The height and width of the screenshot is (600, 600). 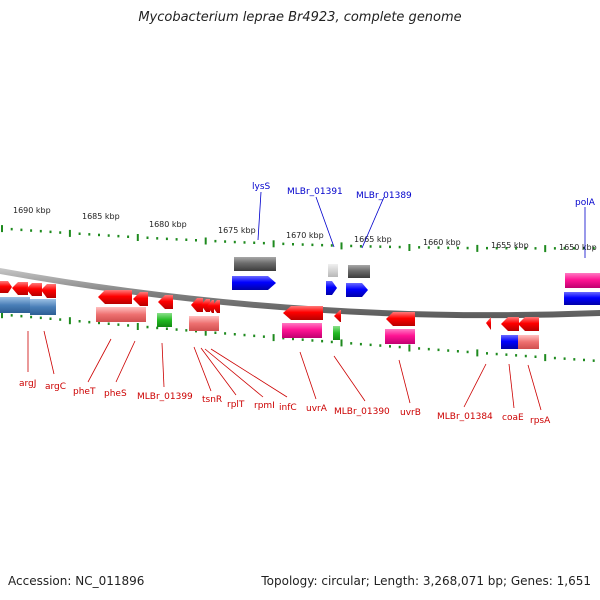 I want to click on gene-feature-blue, so click(x=509, y=342).